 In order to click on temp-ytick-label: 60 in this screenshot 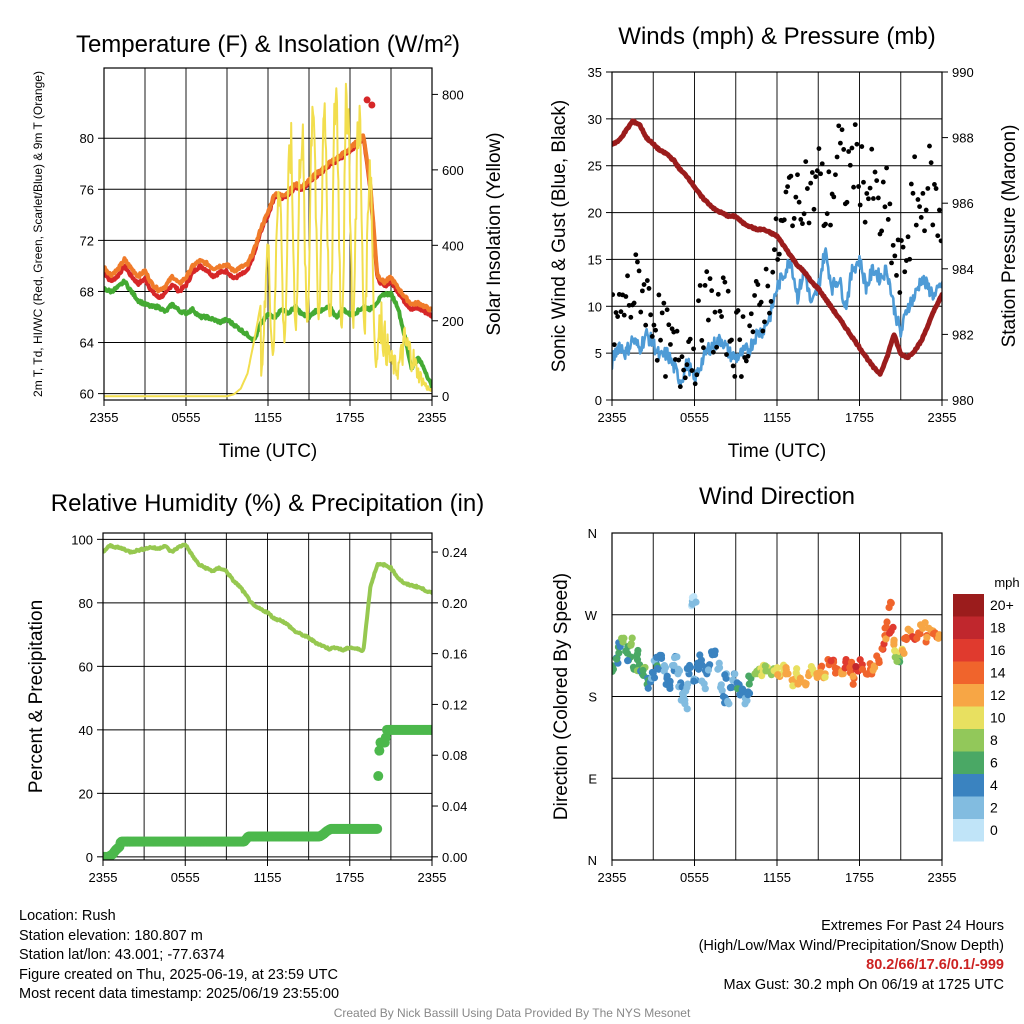, I will do `click(87, 394)`.